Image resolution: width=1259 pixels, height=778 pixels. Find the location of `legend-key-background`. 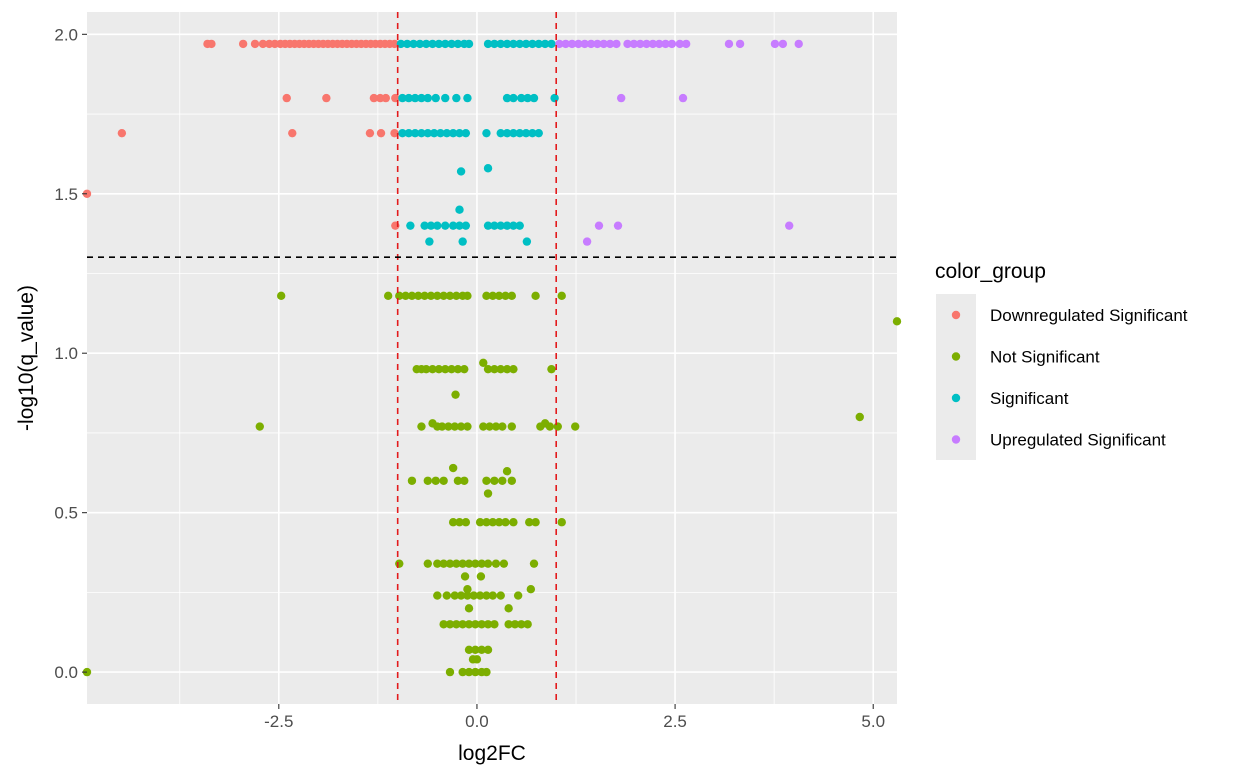

legend-key-background is located at coordinates (956, 377).